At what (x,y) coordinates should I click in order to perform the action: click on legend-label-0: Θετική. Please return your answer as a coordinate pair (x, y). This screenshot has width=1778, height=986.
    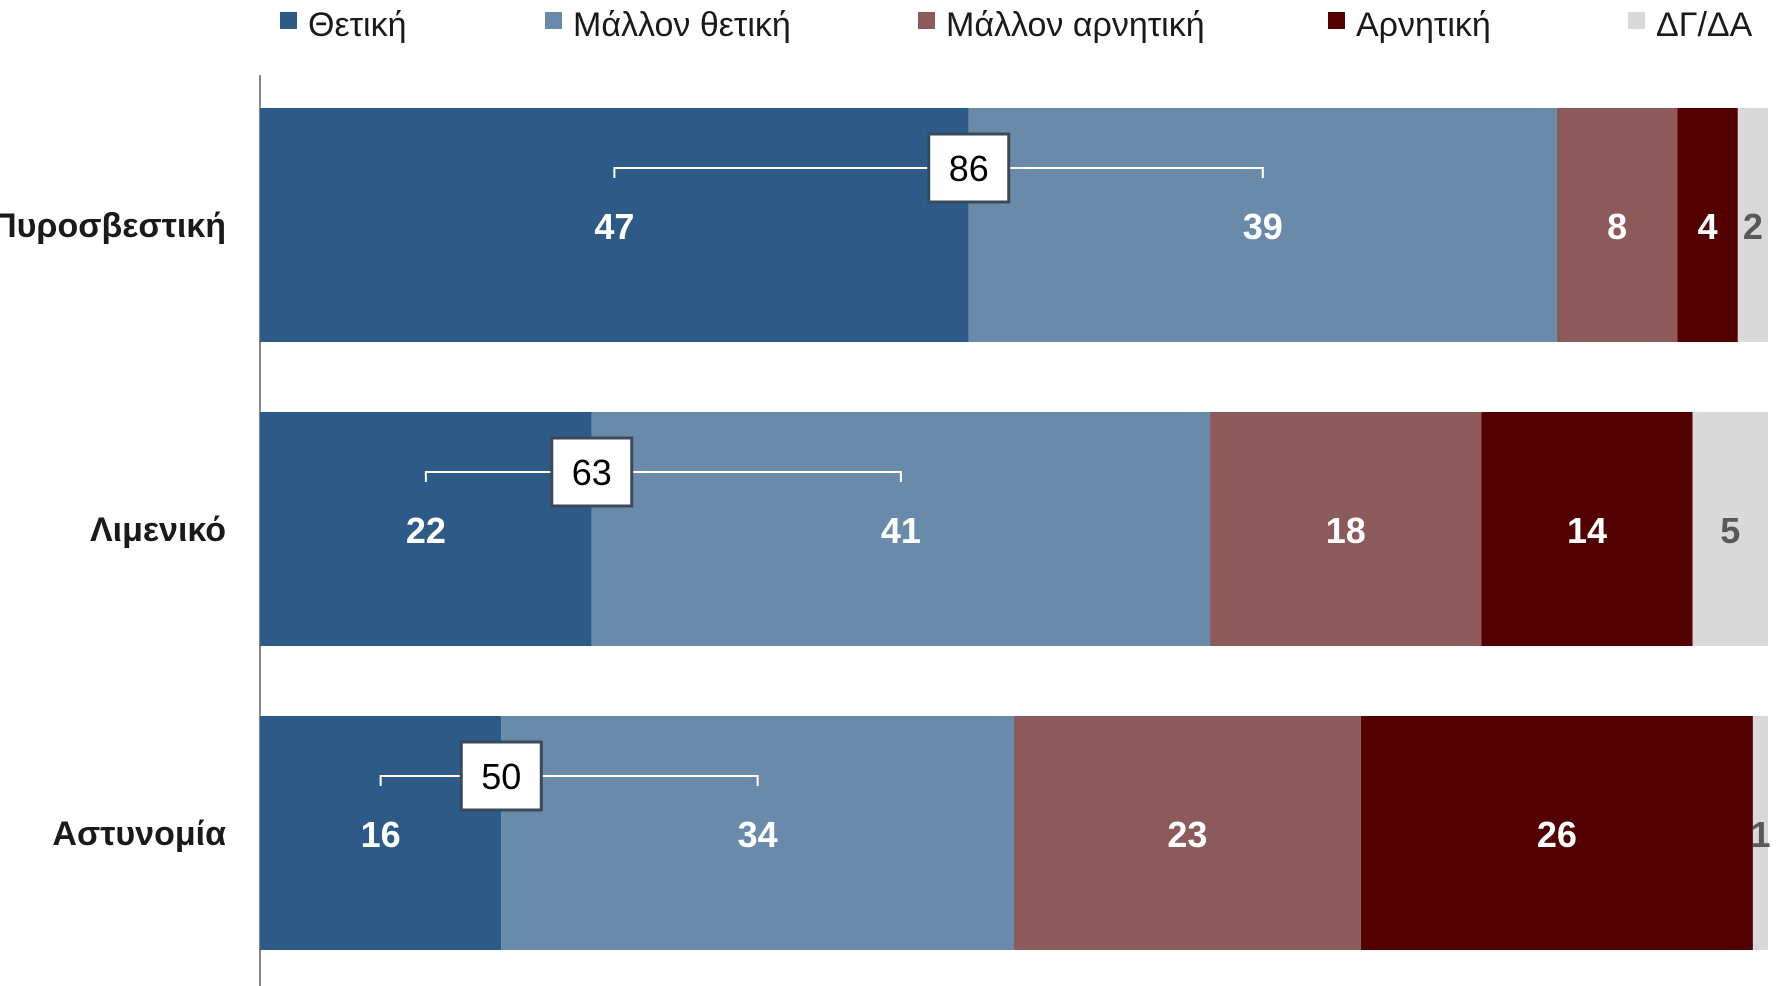
    Looking at the image, I should click on (357, 25).